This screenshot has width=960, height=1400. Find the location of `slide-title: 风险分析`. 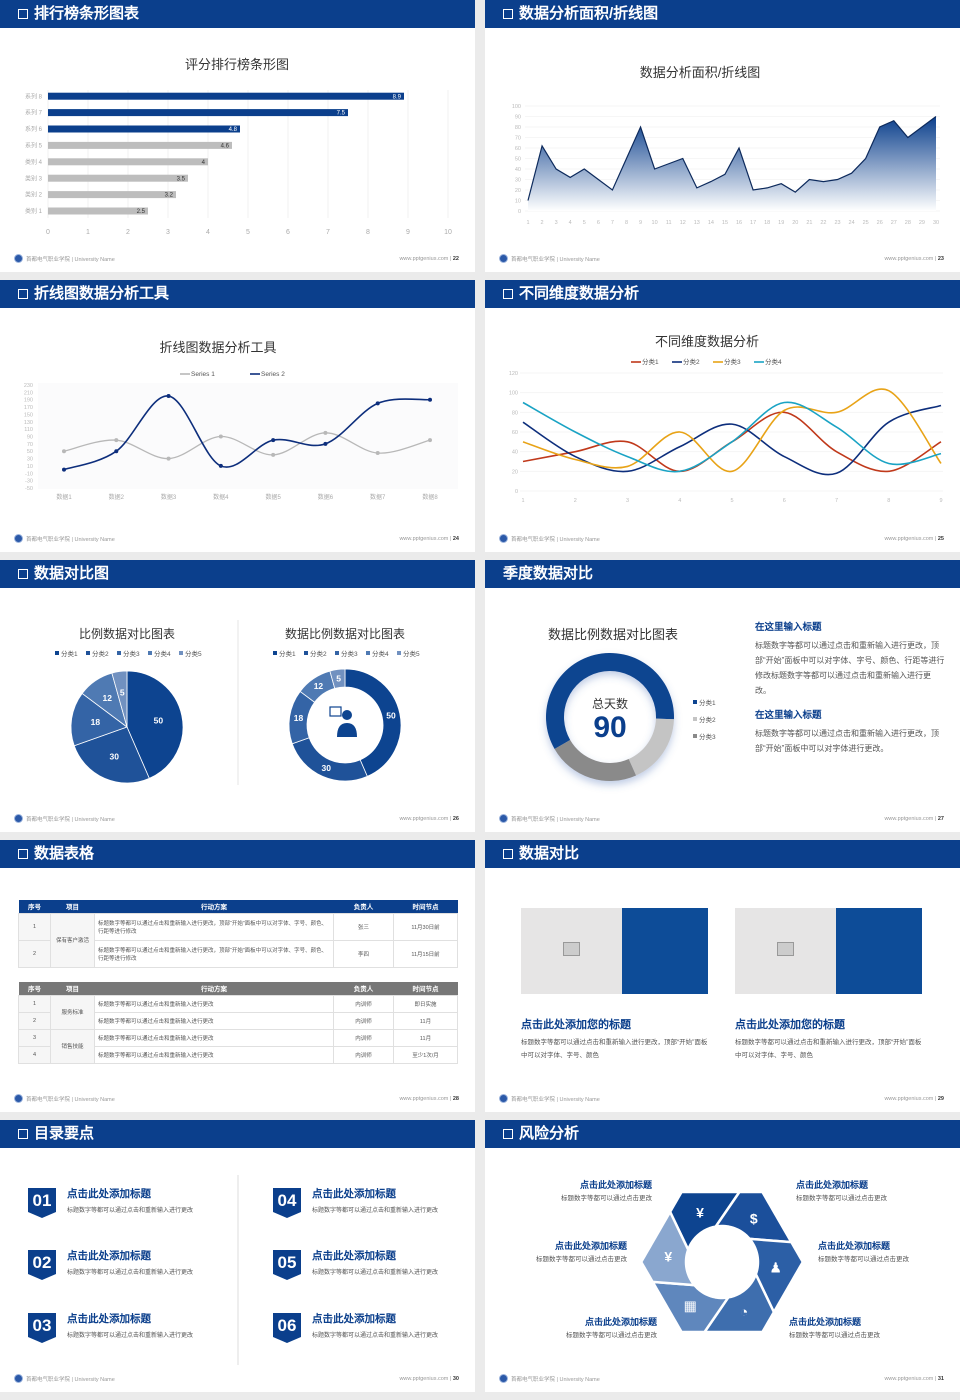

slide-title: 风险分析 is located at coordinates (549, 1133).